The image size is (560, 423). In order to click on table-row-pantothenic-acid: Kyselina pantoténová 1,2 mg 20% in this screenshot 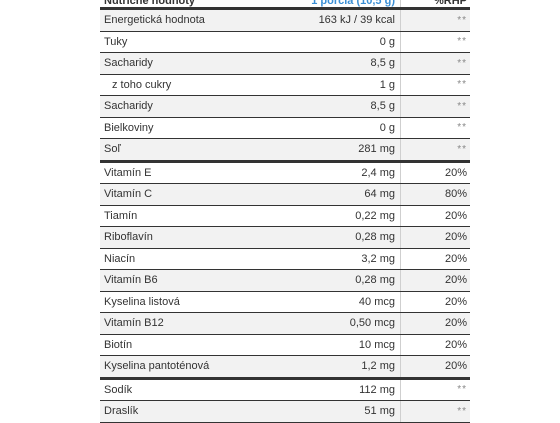, I will do `click(285, 367)`.